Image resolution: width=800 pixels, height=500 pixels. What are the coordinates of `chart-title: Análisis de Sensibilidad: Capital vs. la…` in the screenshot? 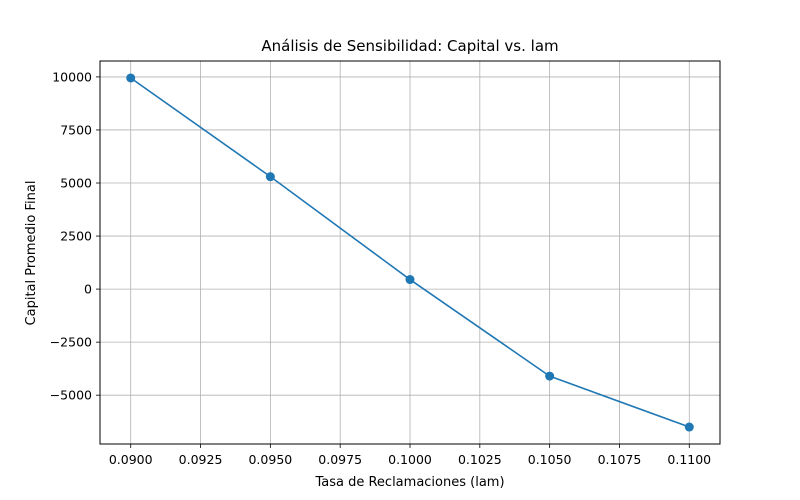 It's located at (409, 46).